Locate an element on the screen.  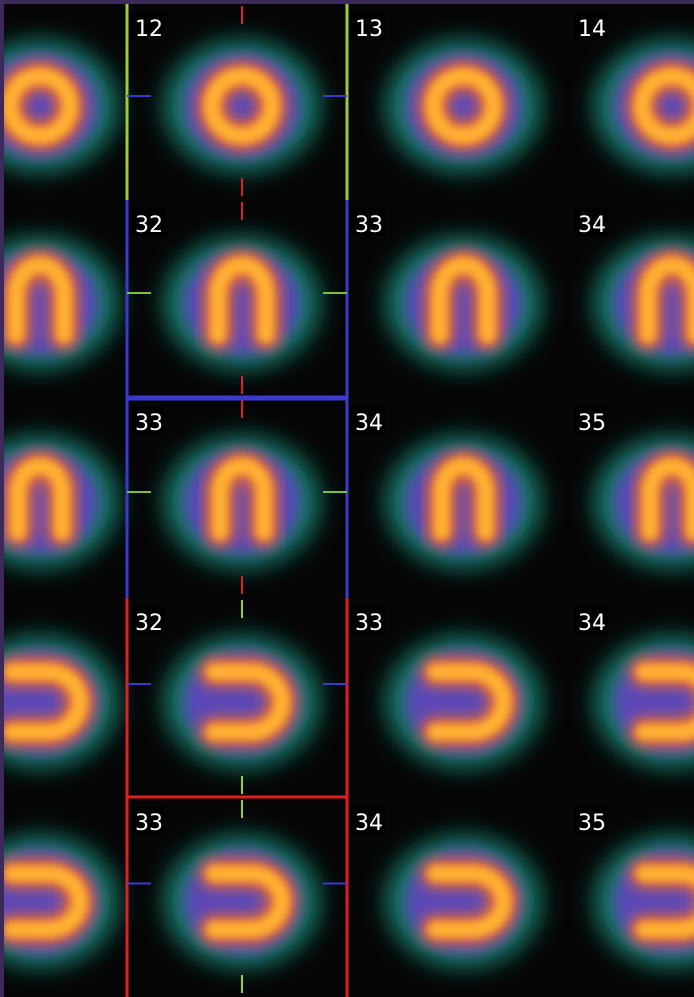
slice-number: 13 is located at coordinates (369, 29).